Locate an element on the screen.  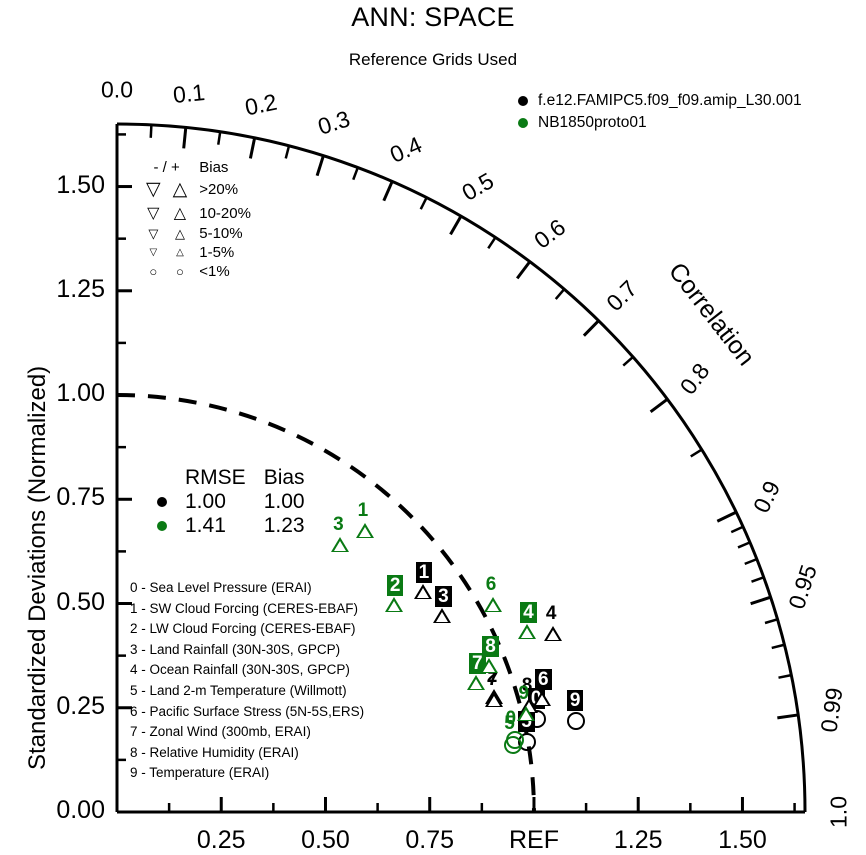
stats-bias-value: 1.00 is located at coordinates (284, 501).